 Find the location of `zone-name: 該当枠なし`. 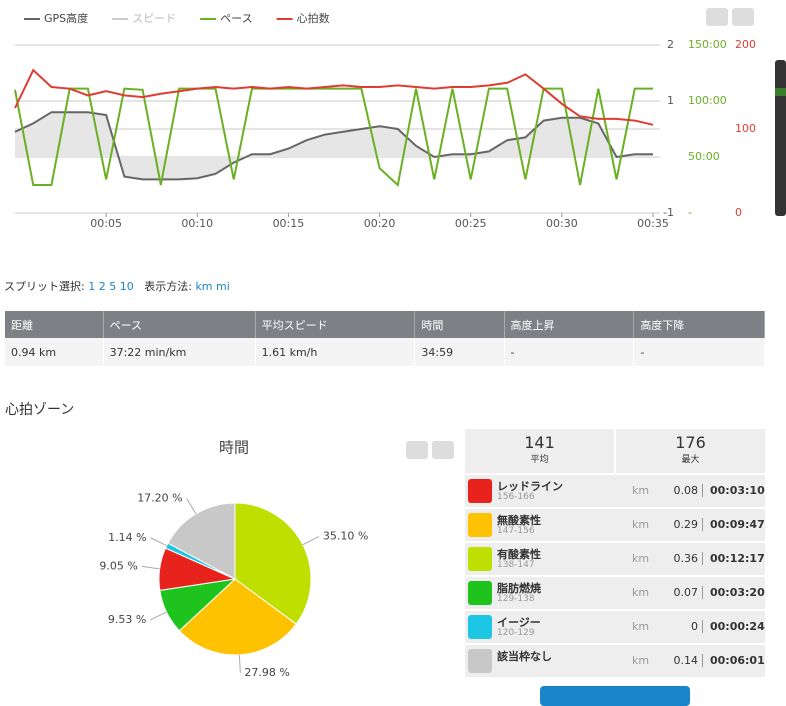

zone-name: 該当枠なし is located at coordinates (524, 656).